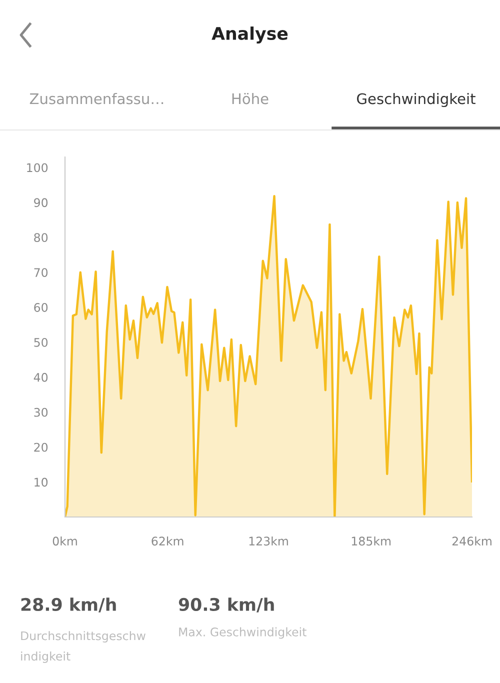 This screenshot has width=500, height=683. I want to click on y-tick-label: 20, so click(41, 447).